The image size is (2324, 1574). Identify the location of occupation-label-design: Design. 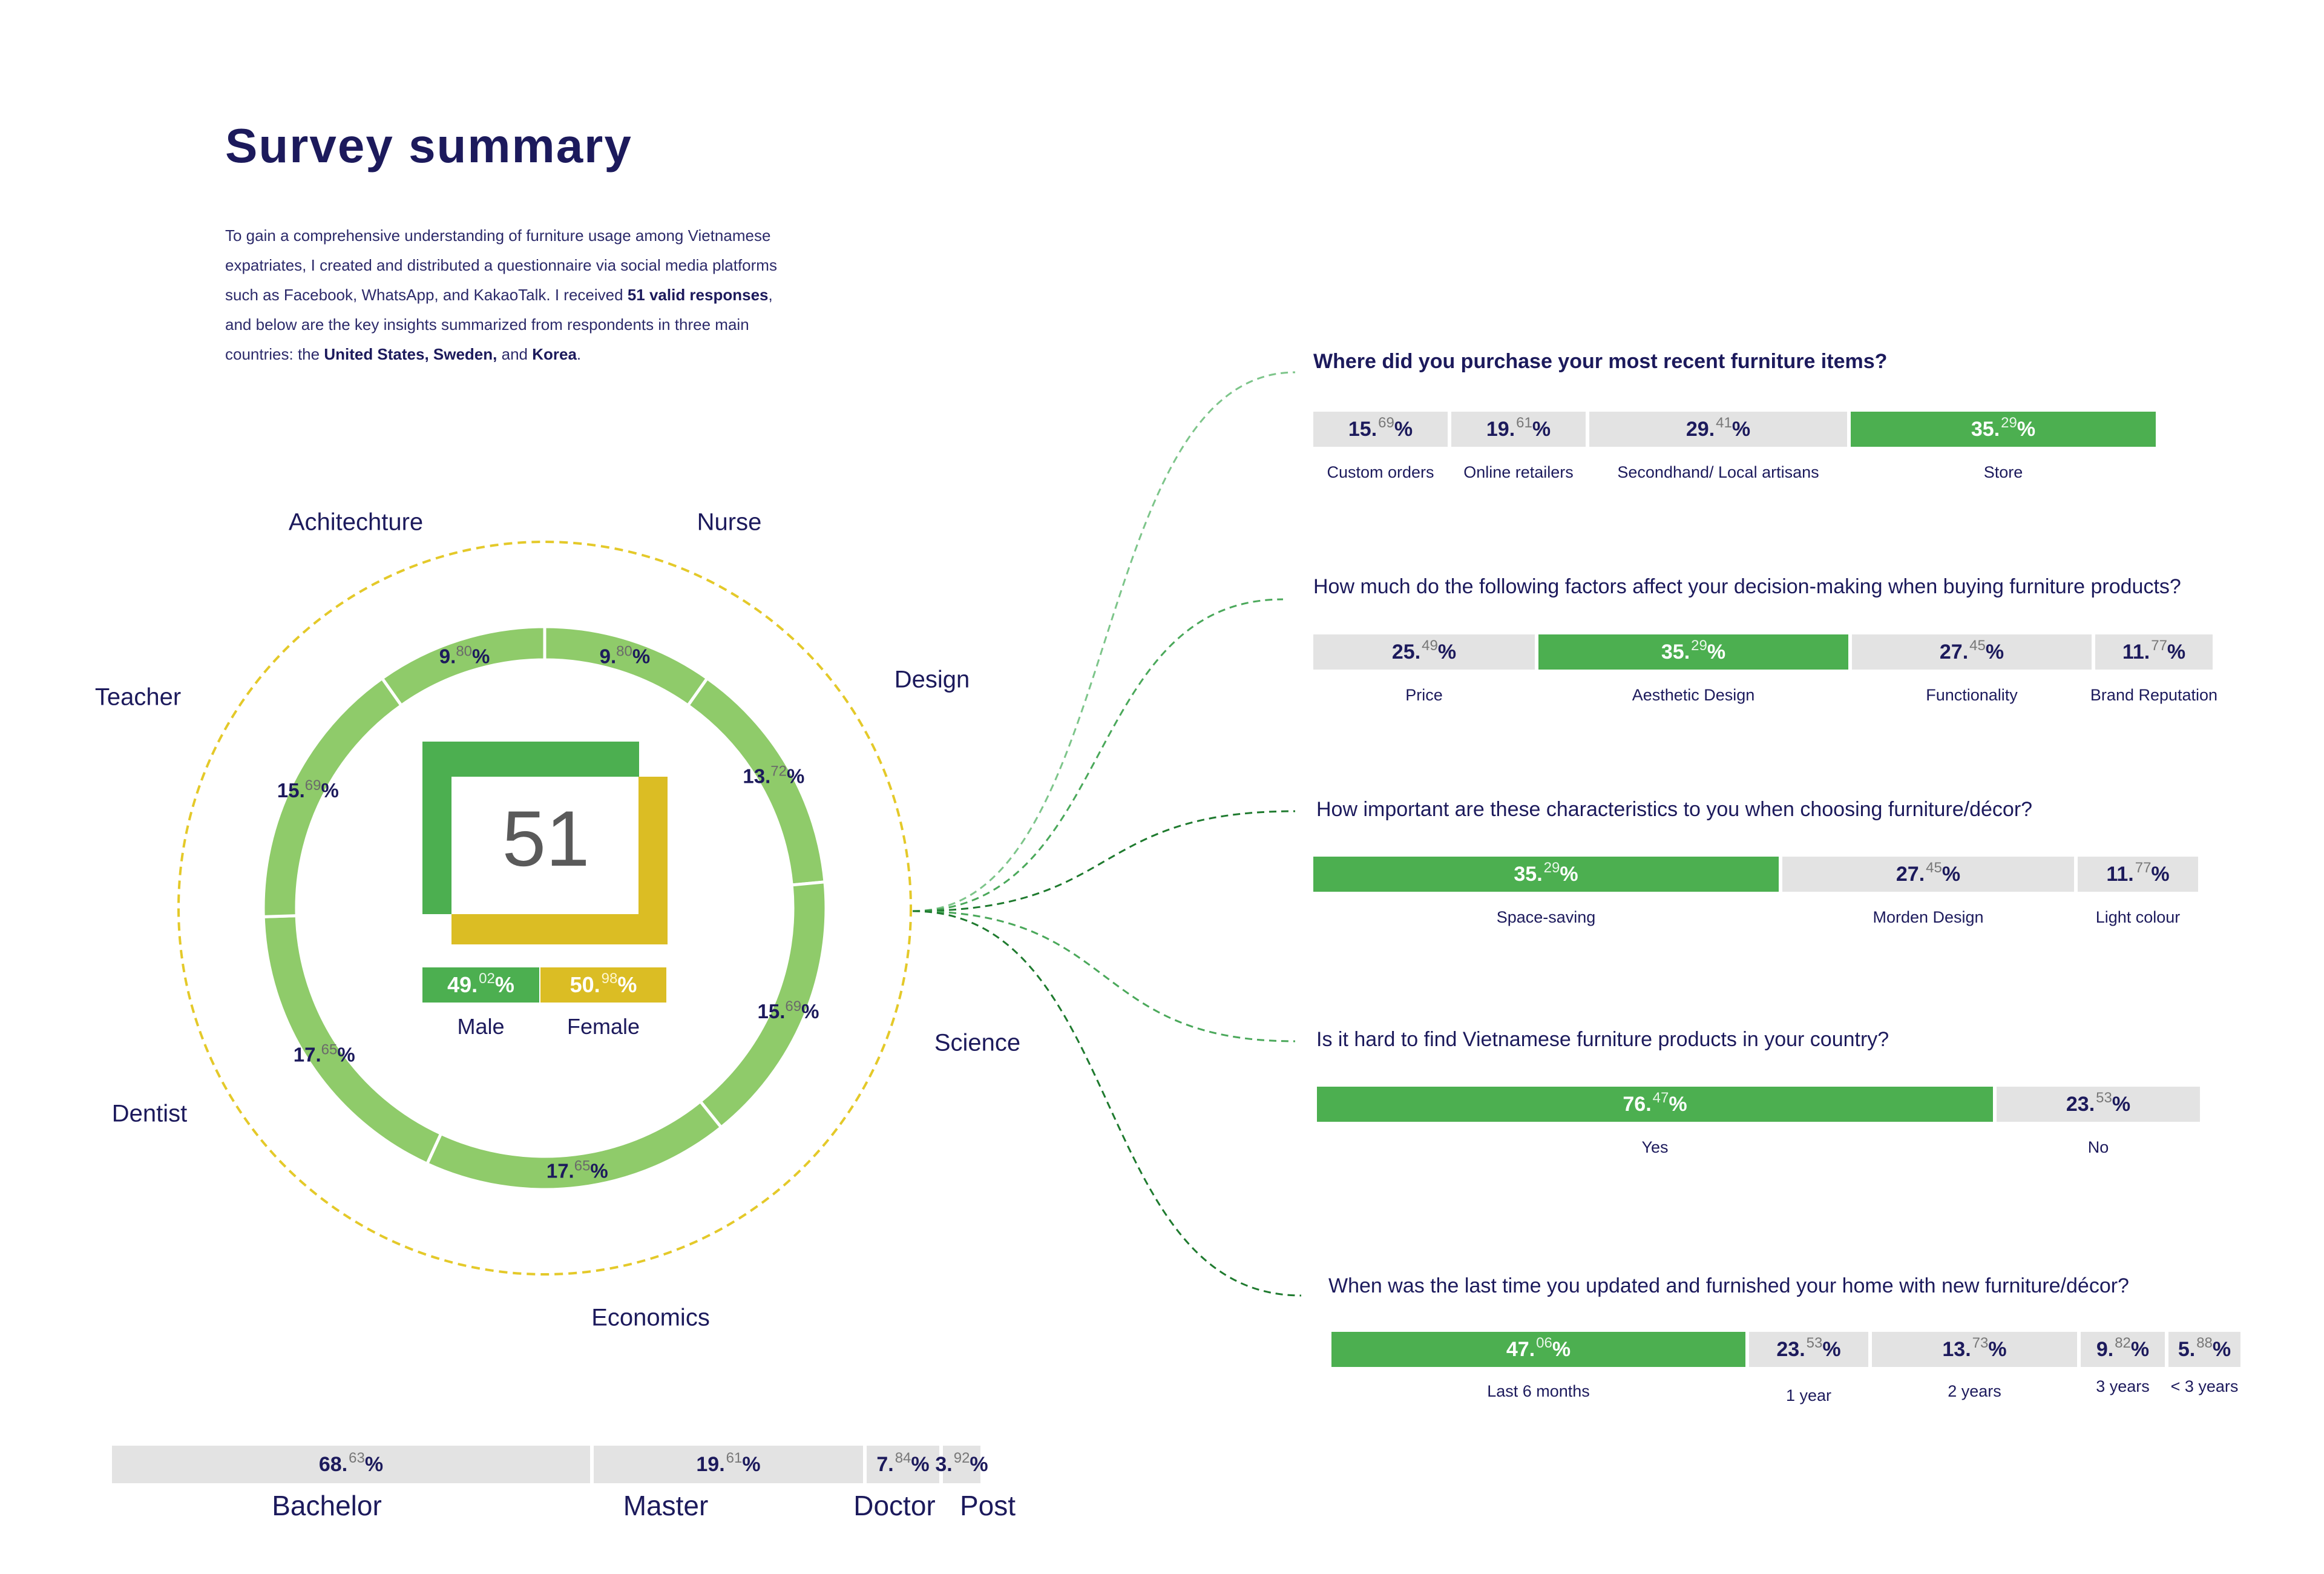
(932, 680).